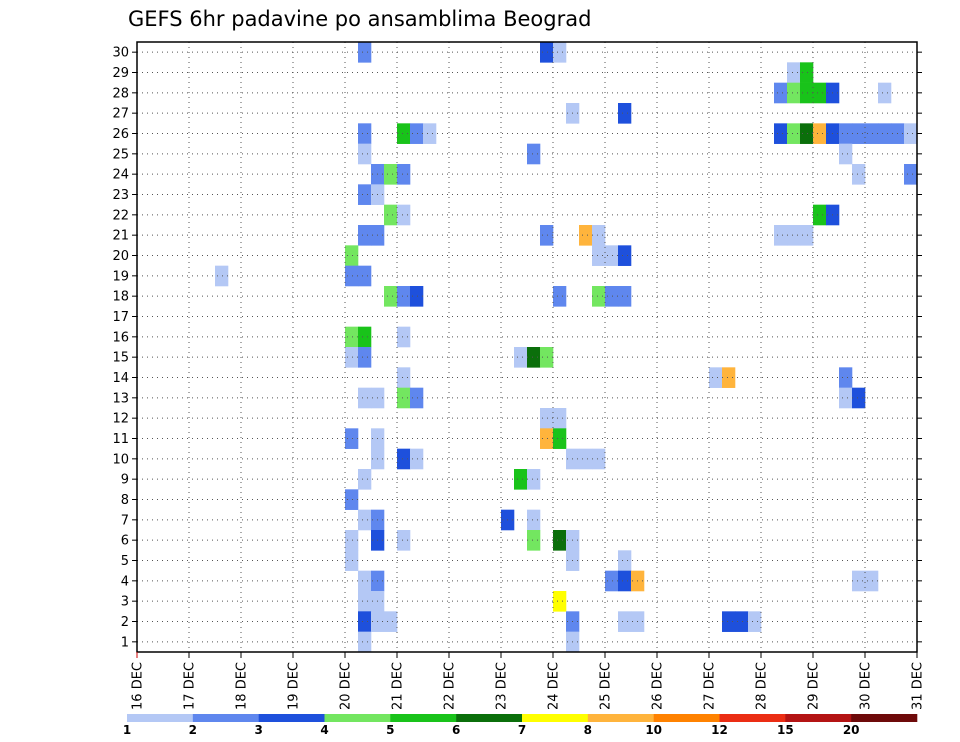 This screenshot has width=960, height=742. Describe the element at coordinates (120, 215) in the screenshot. I see `y-tick-label: 22` at that location.